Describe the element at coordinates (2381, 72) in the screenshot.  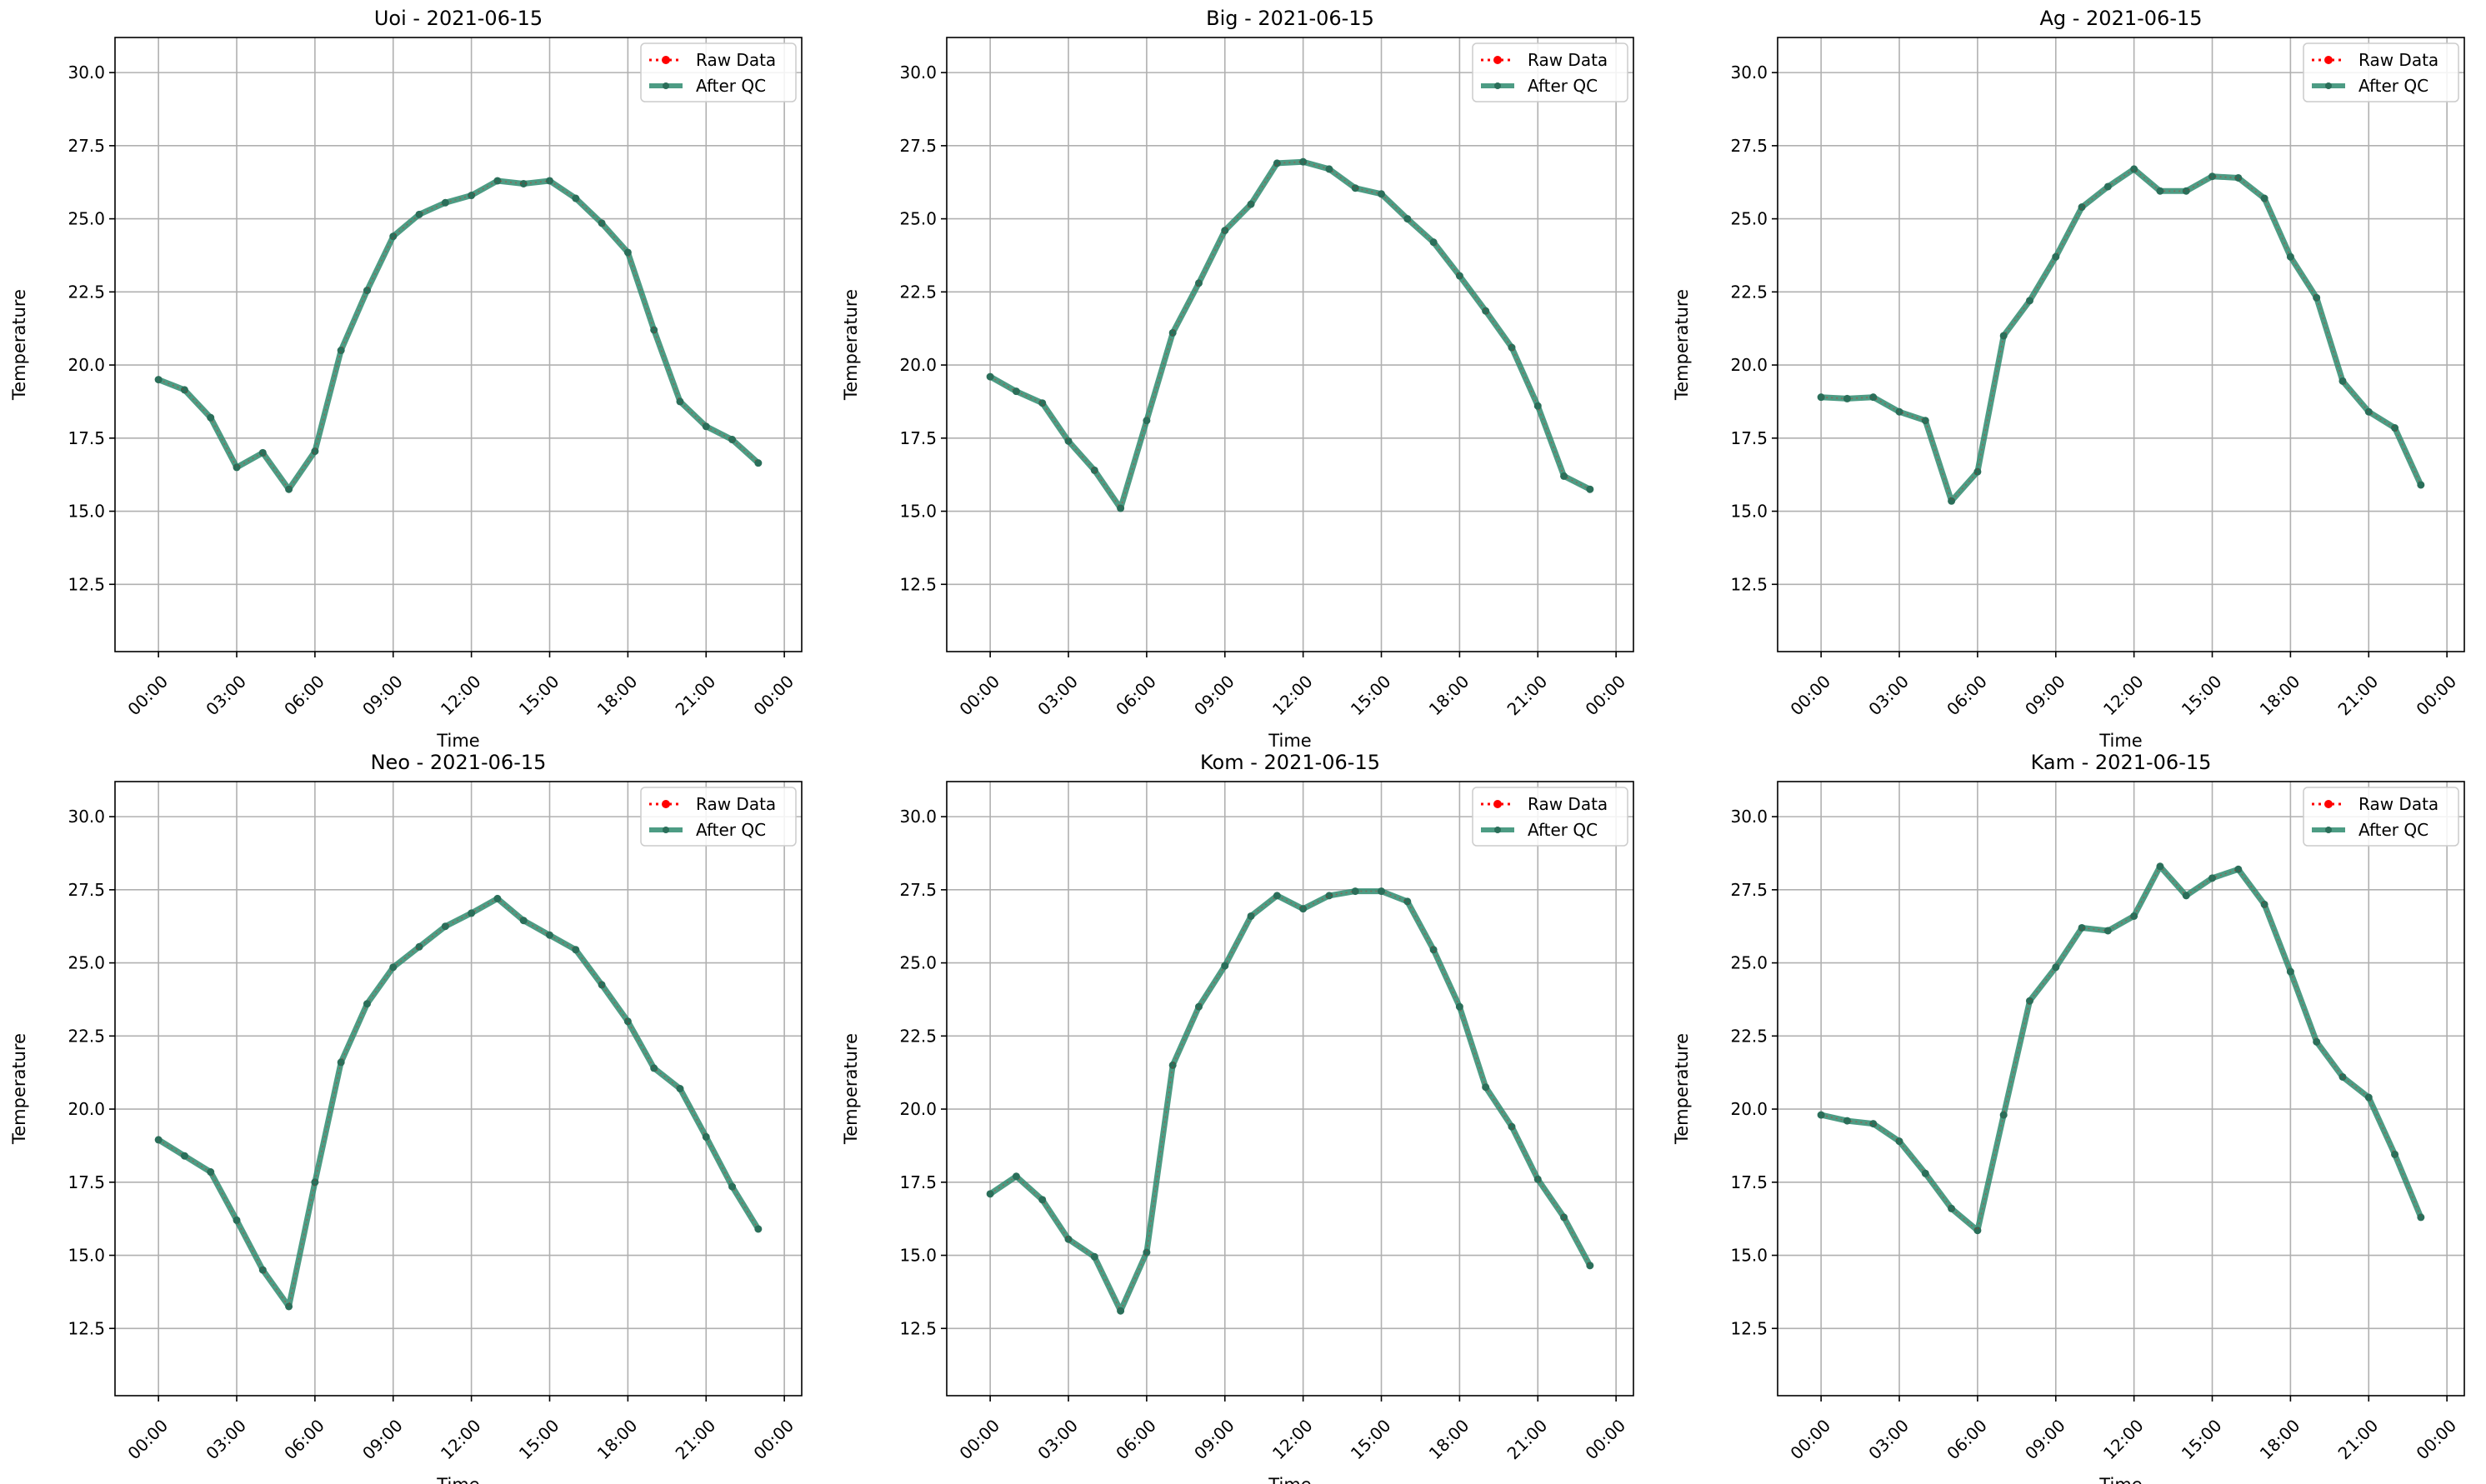
I see `legend: Raw Data After QC` at that location.